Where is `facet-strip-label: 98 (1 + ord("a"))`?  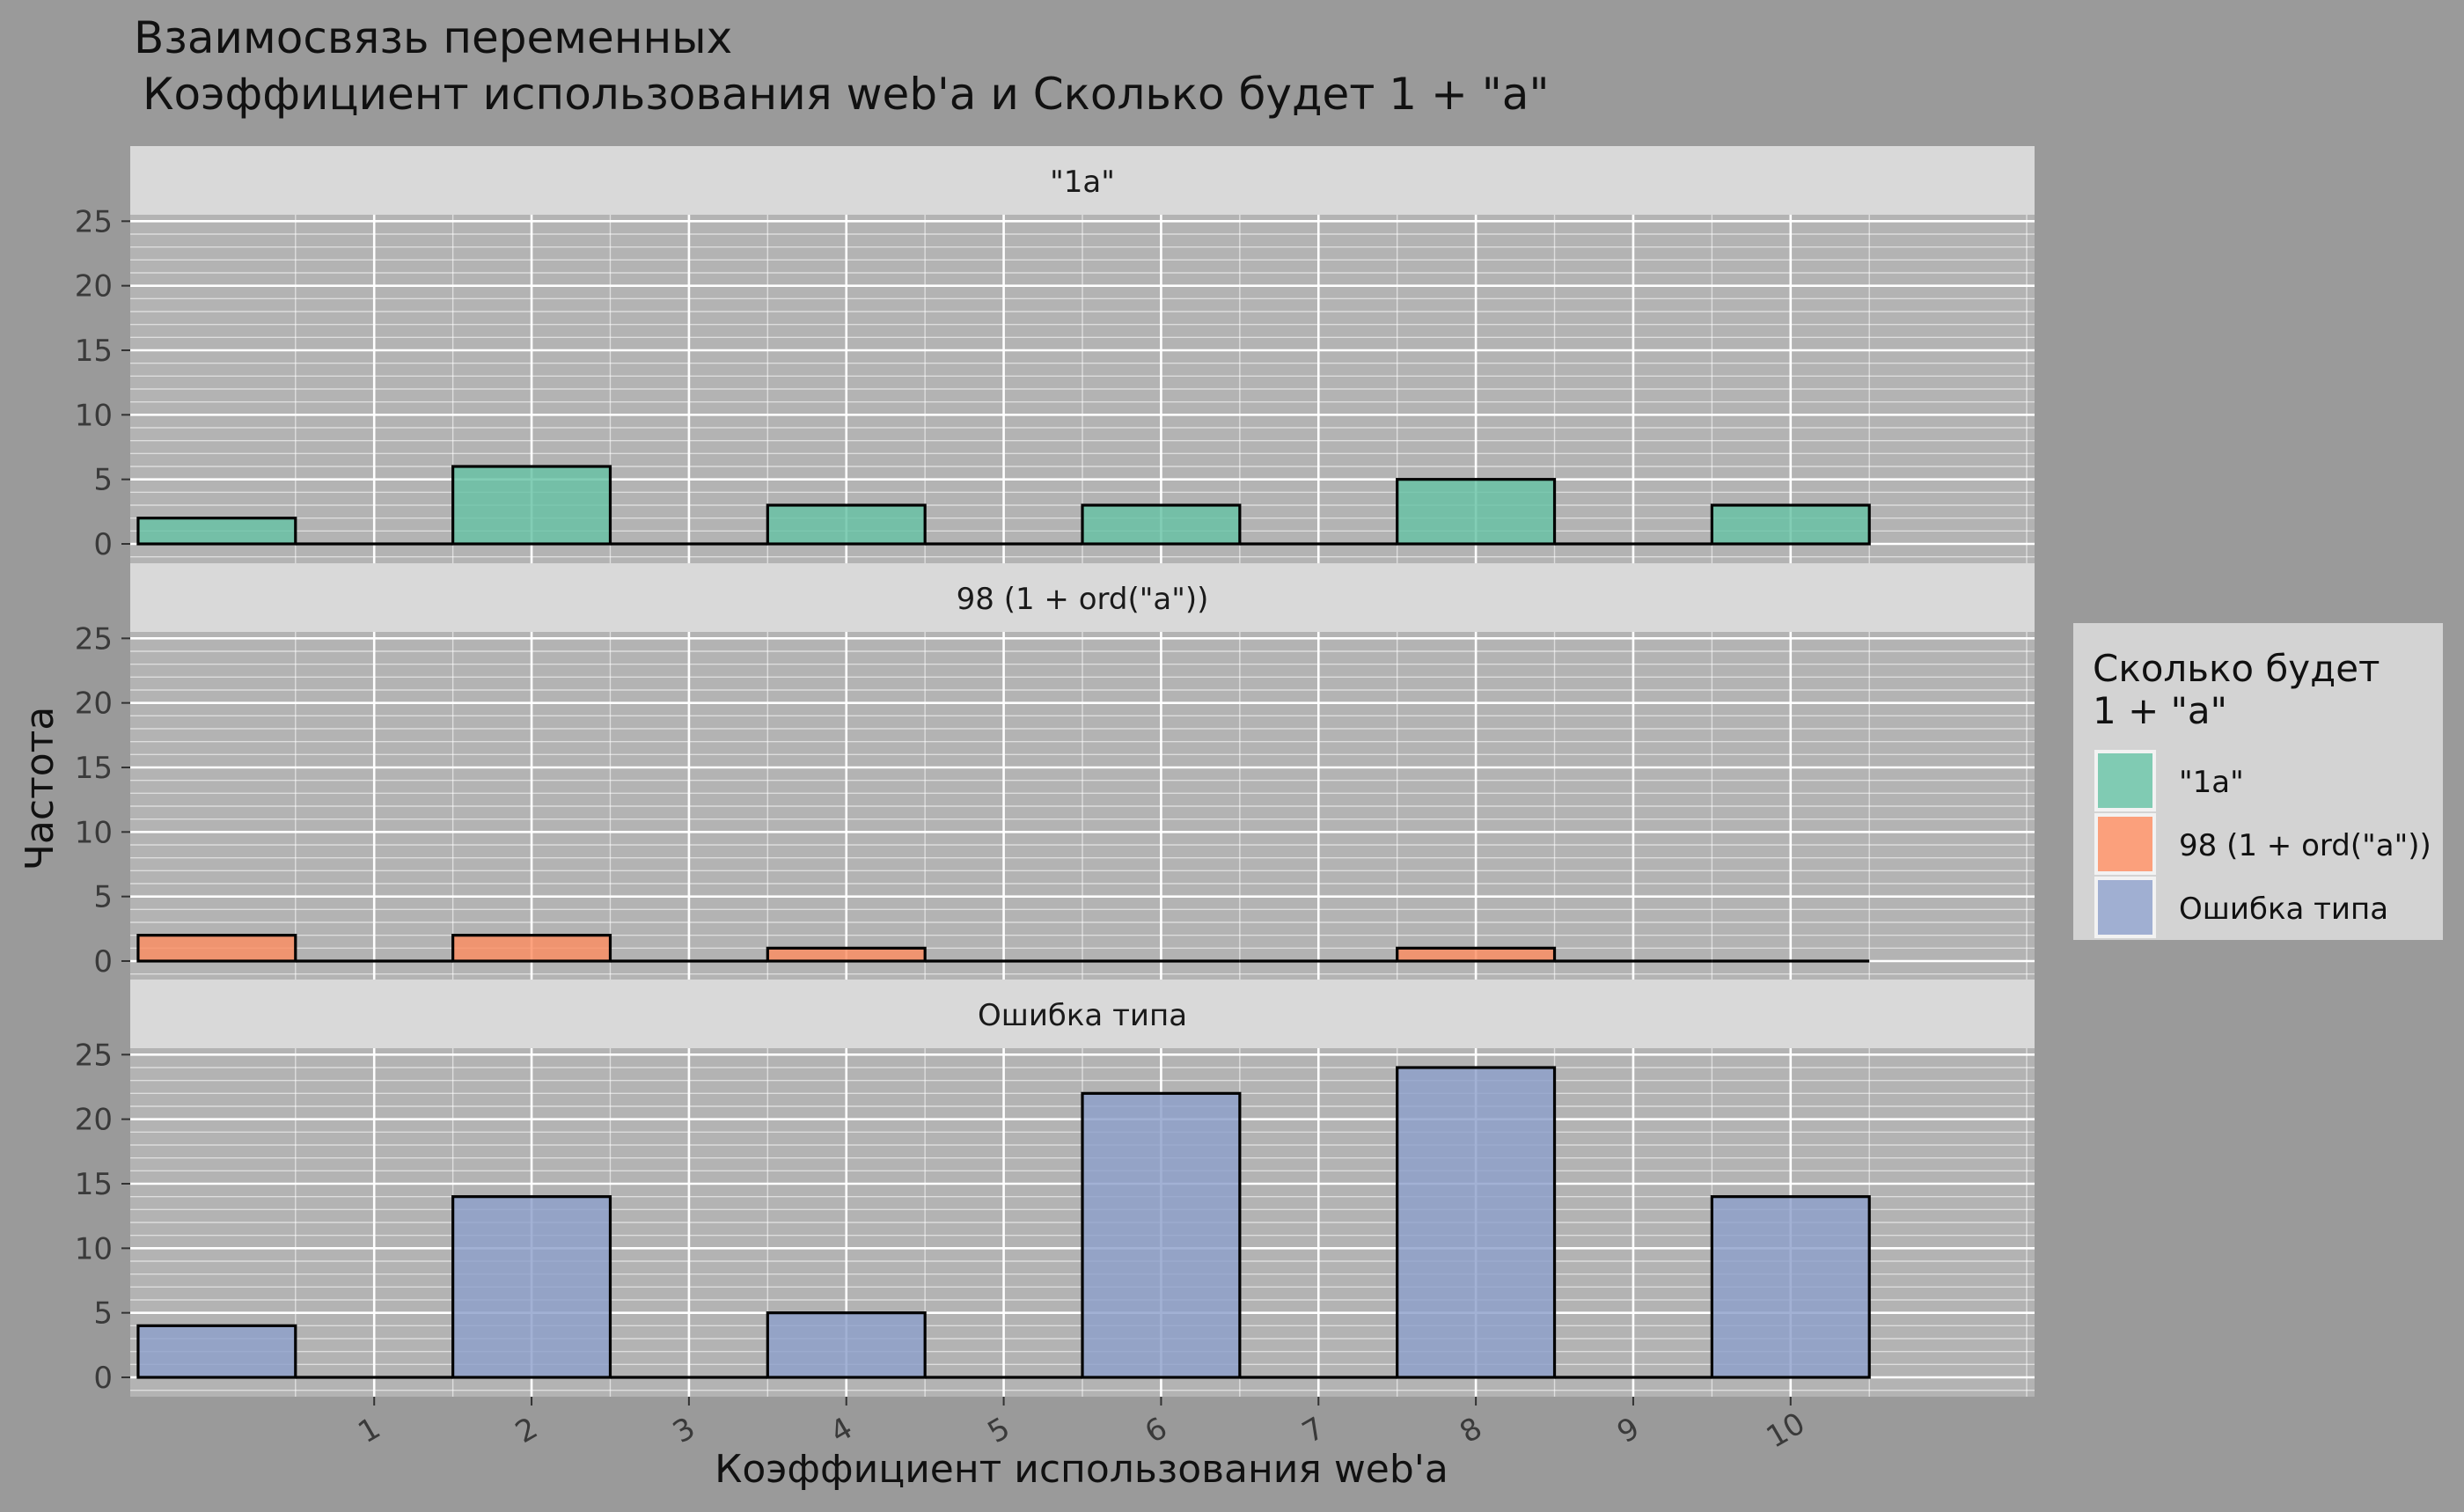 facet-strip-label: 98 (1 + ord("a")) is located at coordinates (1083, 599).